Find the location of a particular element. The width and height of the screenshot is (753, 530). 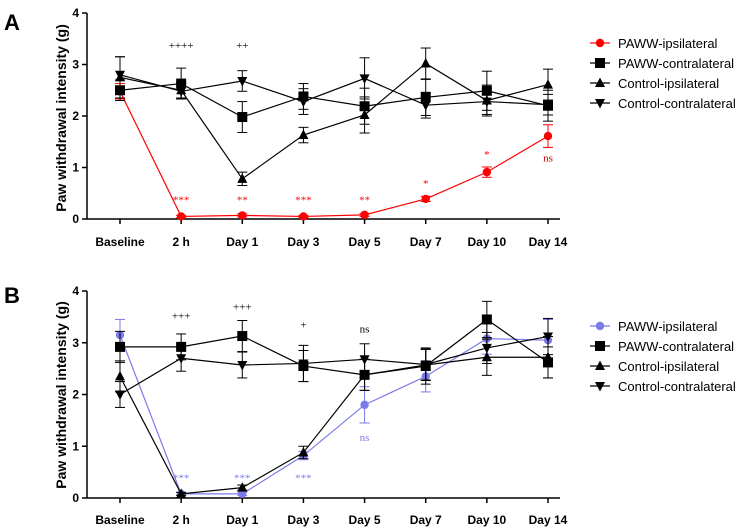

panel-a-annotation: ++ is located at coordinates (242, 46).